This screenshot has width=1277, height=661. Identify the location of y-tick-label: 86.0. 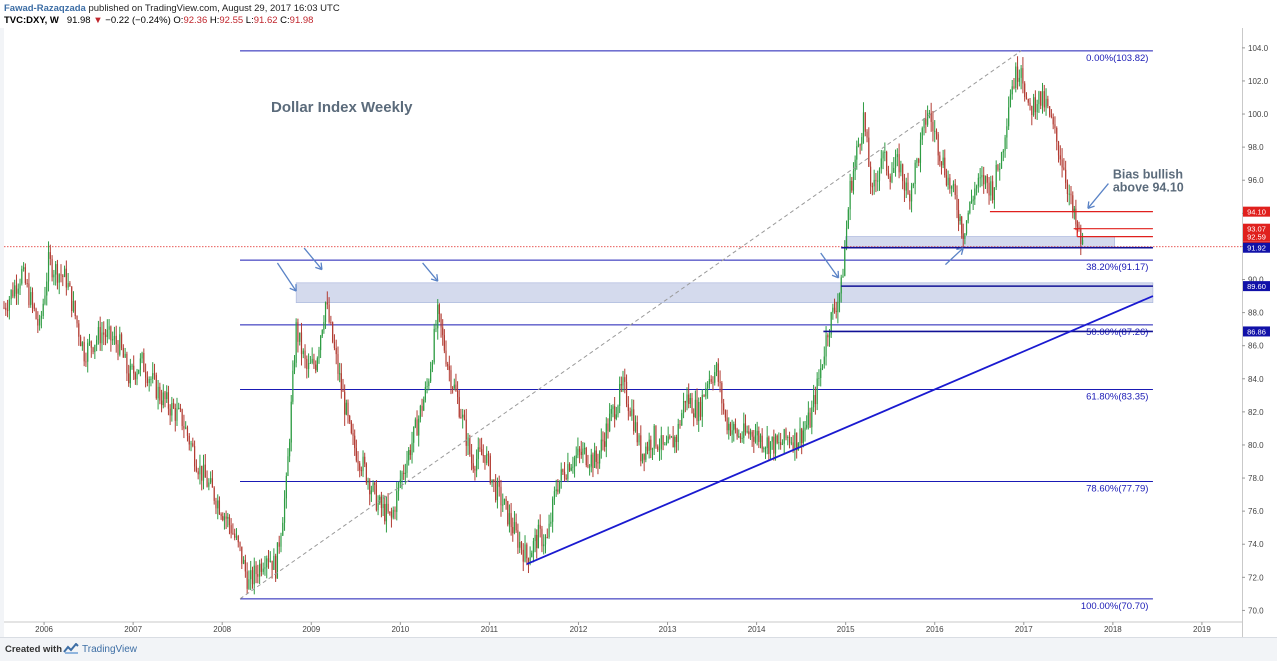
(1256, 346).